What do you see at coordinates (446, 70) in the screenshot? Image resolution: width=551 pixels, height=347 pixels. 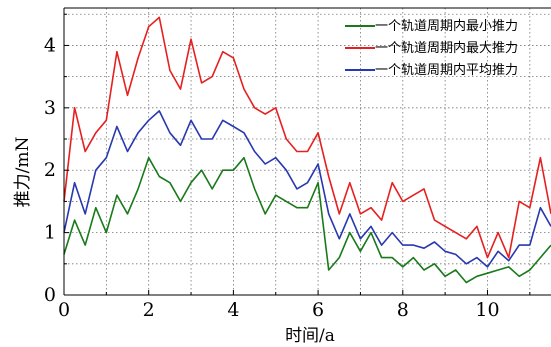 I see `legend-label-3: 一个轨道周期内平均推力` at bounding box center [446, 70].